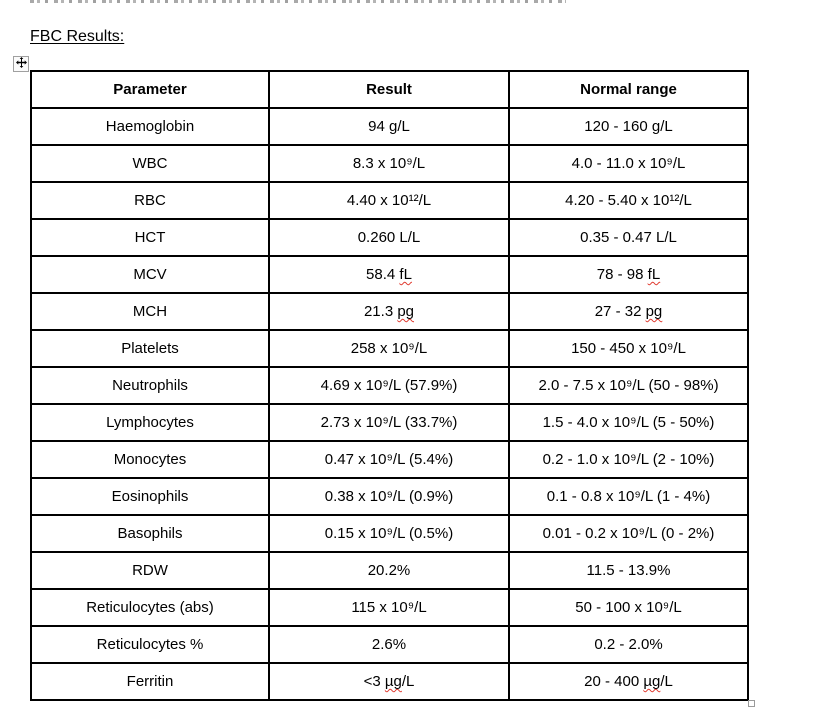 The image size is (815, 710). What do you see at coordinates (628, 570) in the screenshot?
I see `normal-range-cell: 11.5 - 13.9%` at bounding box center [628, 570].